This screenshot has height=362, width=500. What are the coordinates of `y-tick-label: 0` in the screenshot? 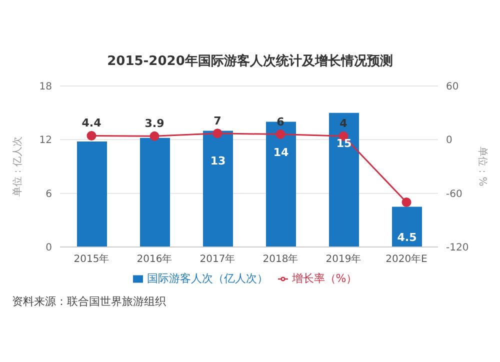 It's located at (49, 248).